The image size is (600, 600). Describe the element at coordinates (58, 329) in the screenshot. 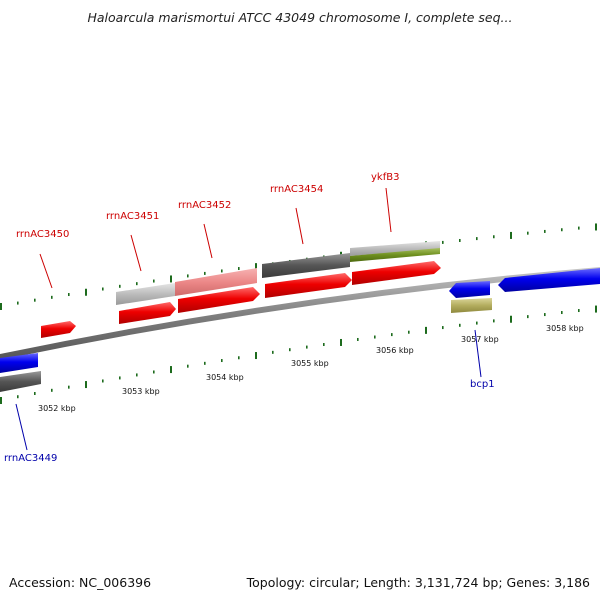

I see `gene-arrow-rrnAC3450` at that location.